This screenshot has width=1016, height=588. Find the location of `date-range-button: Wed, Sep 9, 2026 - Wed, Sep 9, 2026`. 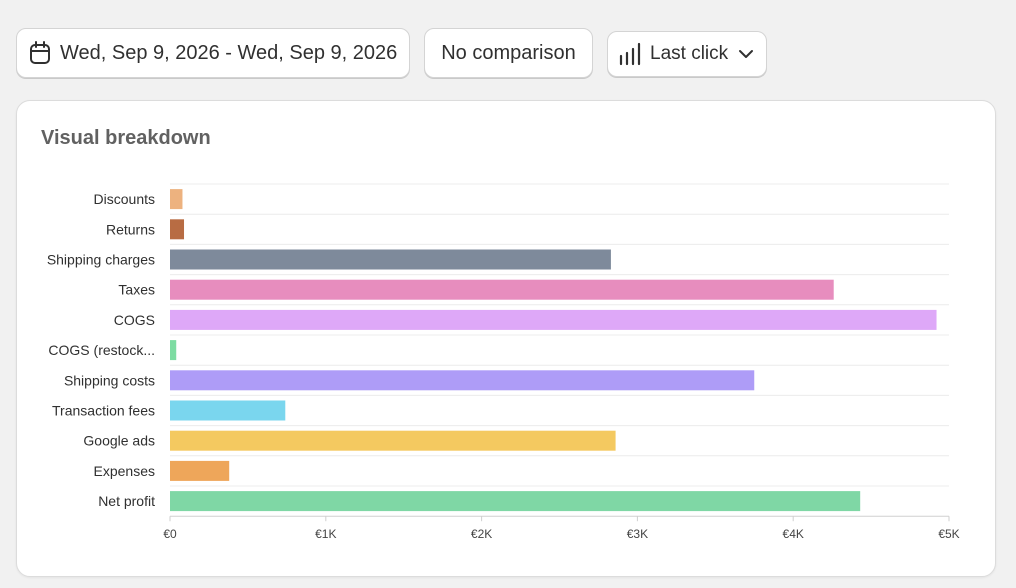

date-range-button: Wed, Sep 9, 2026 - Wed, Sep 9, 2026 is located at coordinates (213, 53).